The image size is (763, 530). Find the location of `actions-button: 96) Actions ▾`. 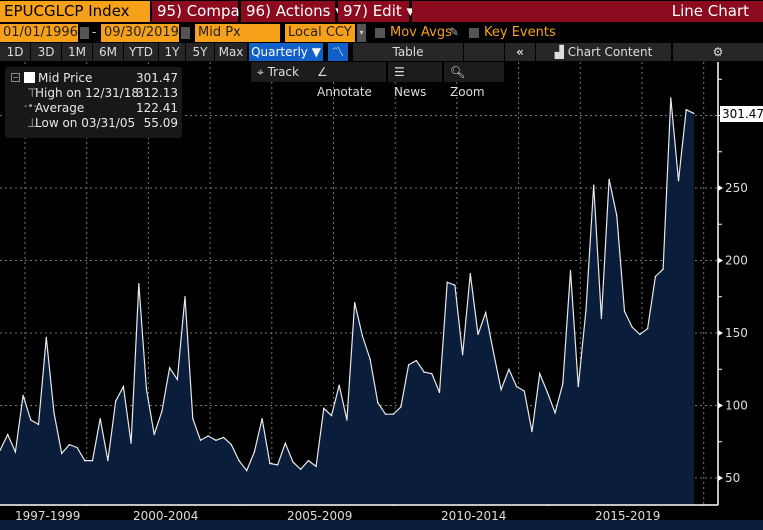

actions-button: 96) Actions ▾ is located at coordinates (292, 11).